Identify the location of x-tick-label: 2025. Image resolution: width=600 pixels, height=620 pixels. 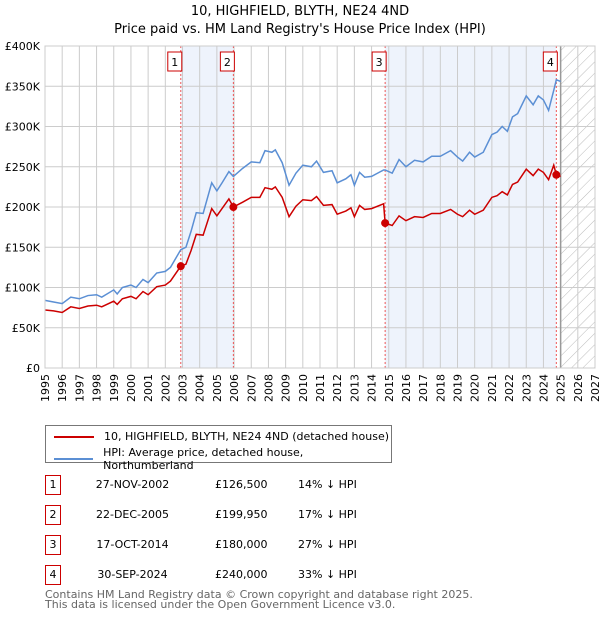
(561, 388).